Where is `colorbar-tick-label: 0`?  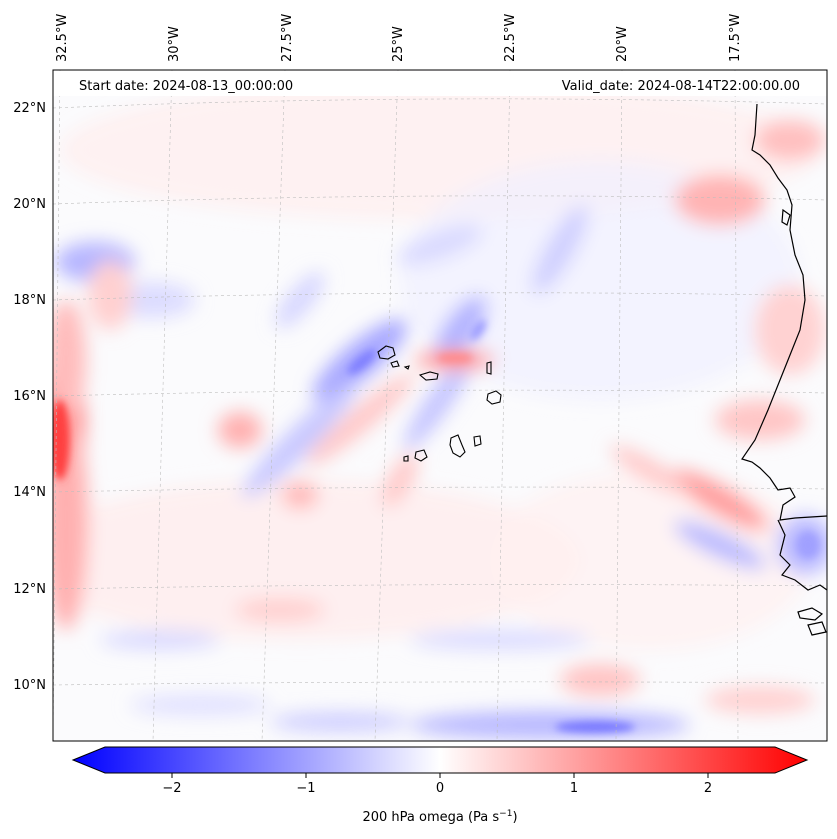
colorbar-tick-label: 0 is located at coordinates (440, 788).